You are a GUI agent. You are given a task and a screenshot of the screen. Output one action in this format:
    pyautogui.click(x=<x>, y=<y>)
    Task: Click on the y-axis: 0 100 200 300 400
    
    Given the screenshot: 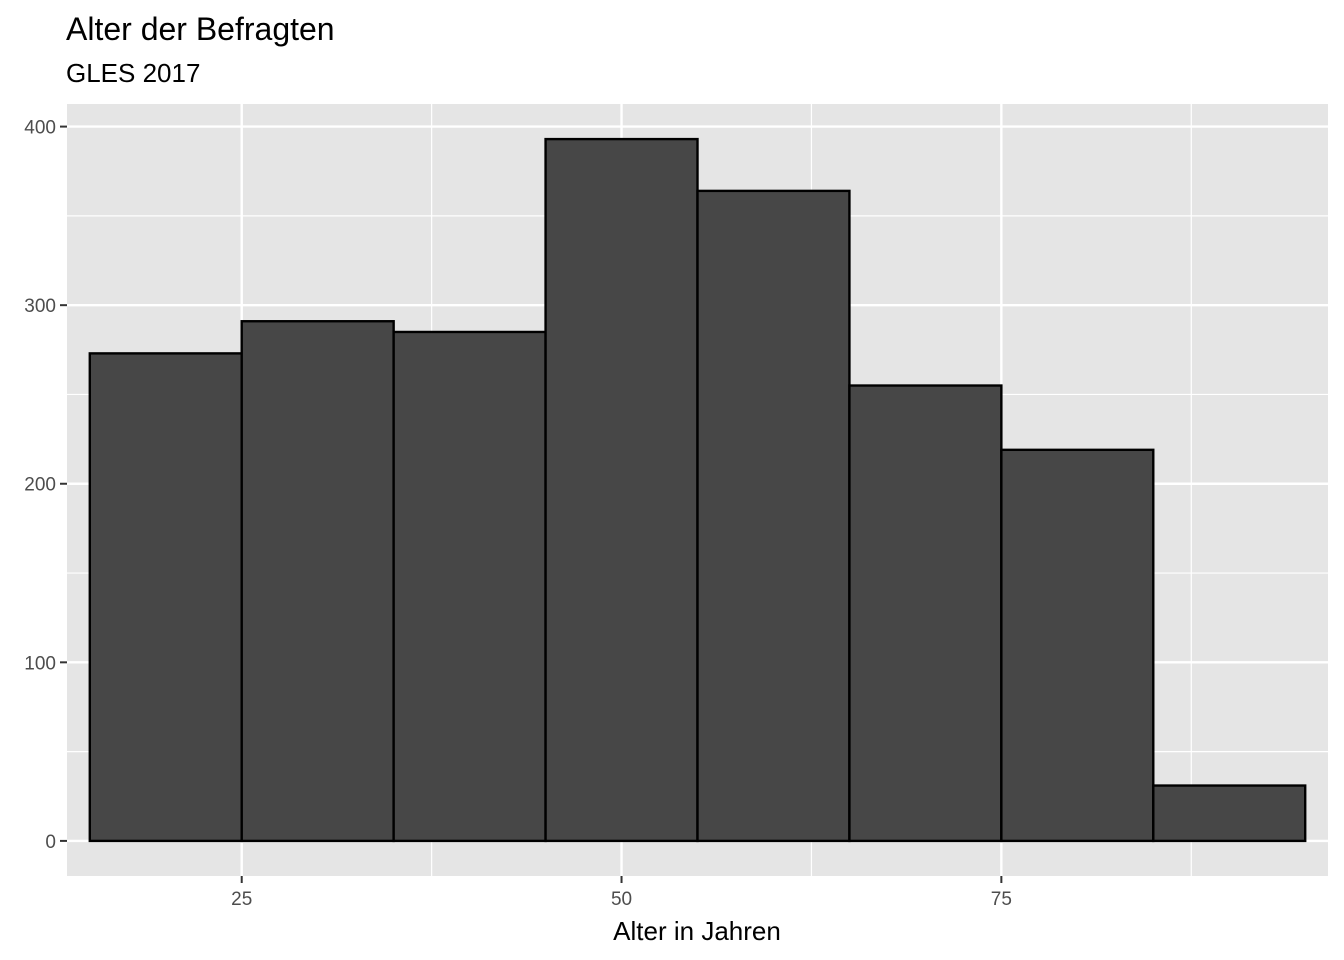 What is the action you would take?
    pyautogui.click(x=45, y=485)
    